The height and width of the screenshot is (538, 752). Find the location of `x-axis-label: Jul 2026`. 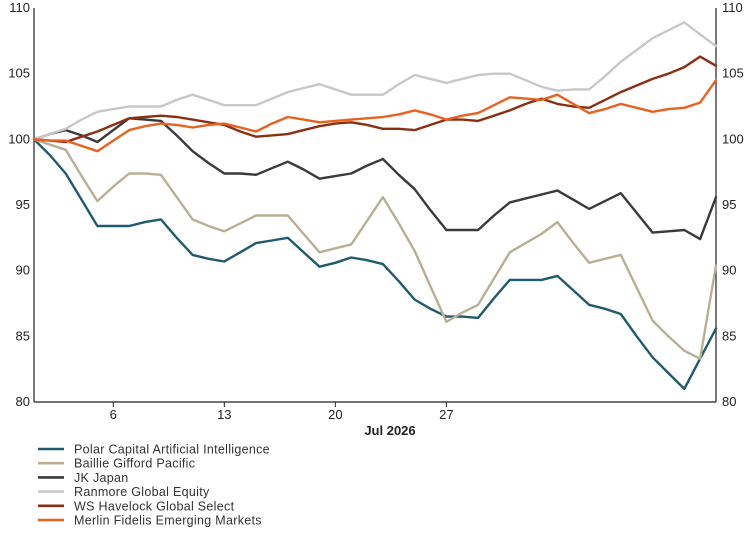

x-axis-label: Jul 2026 is located at coordinates (389, 430).